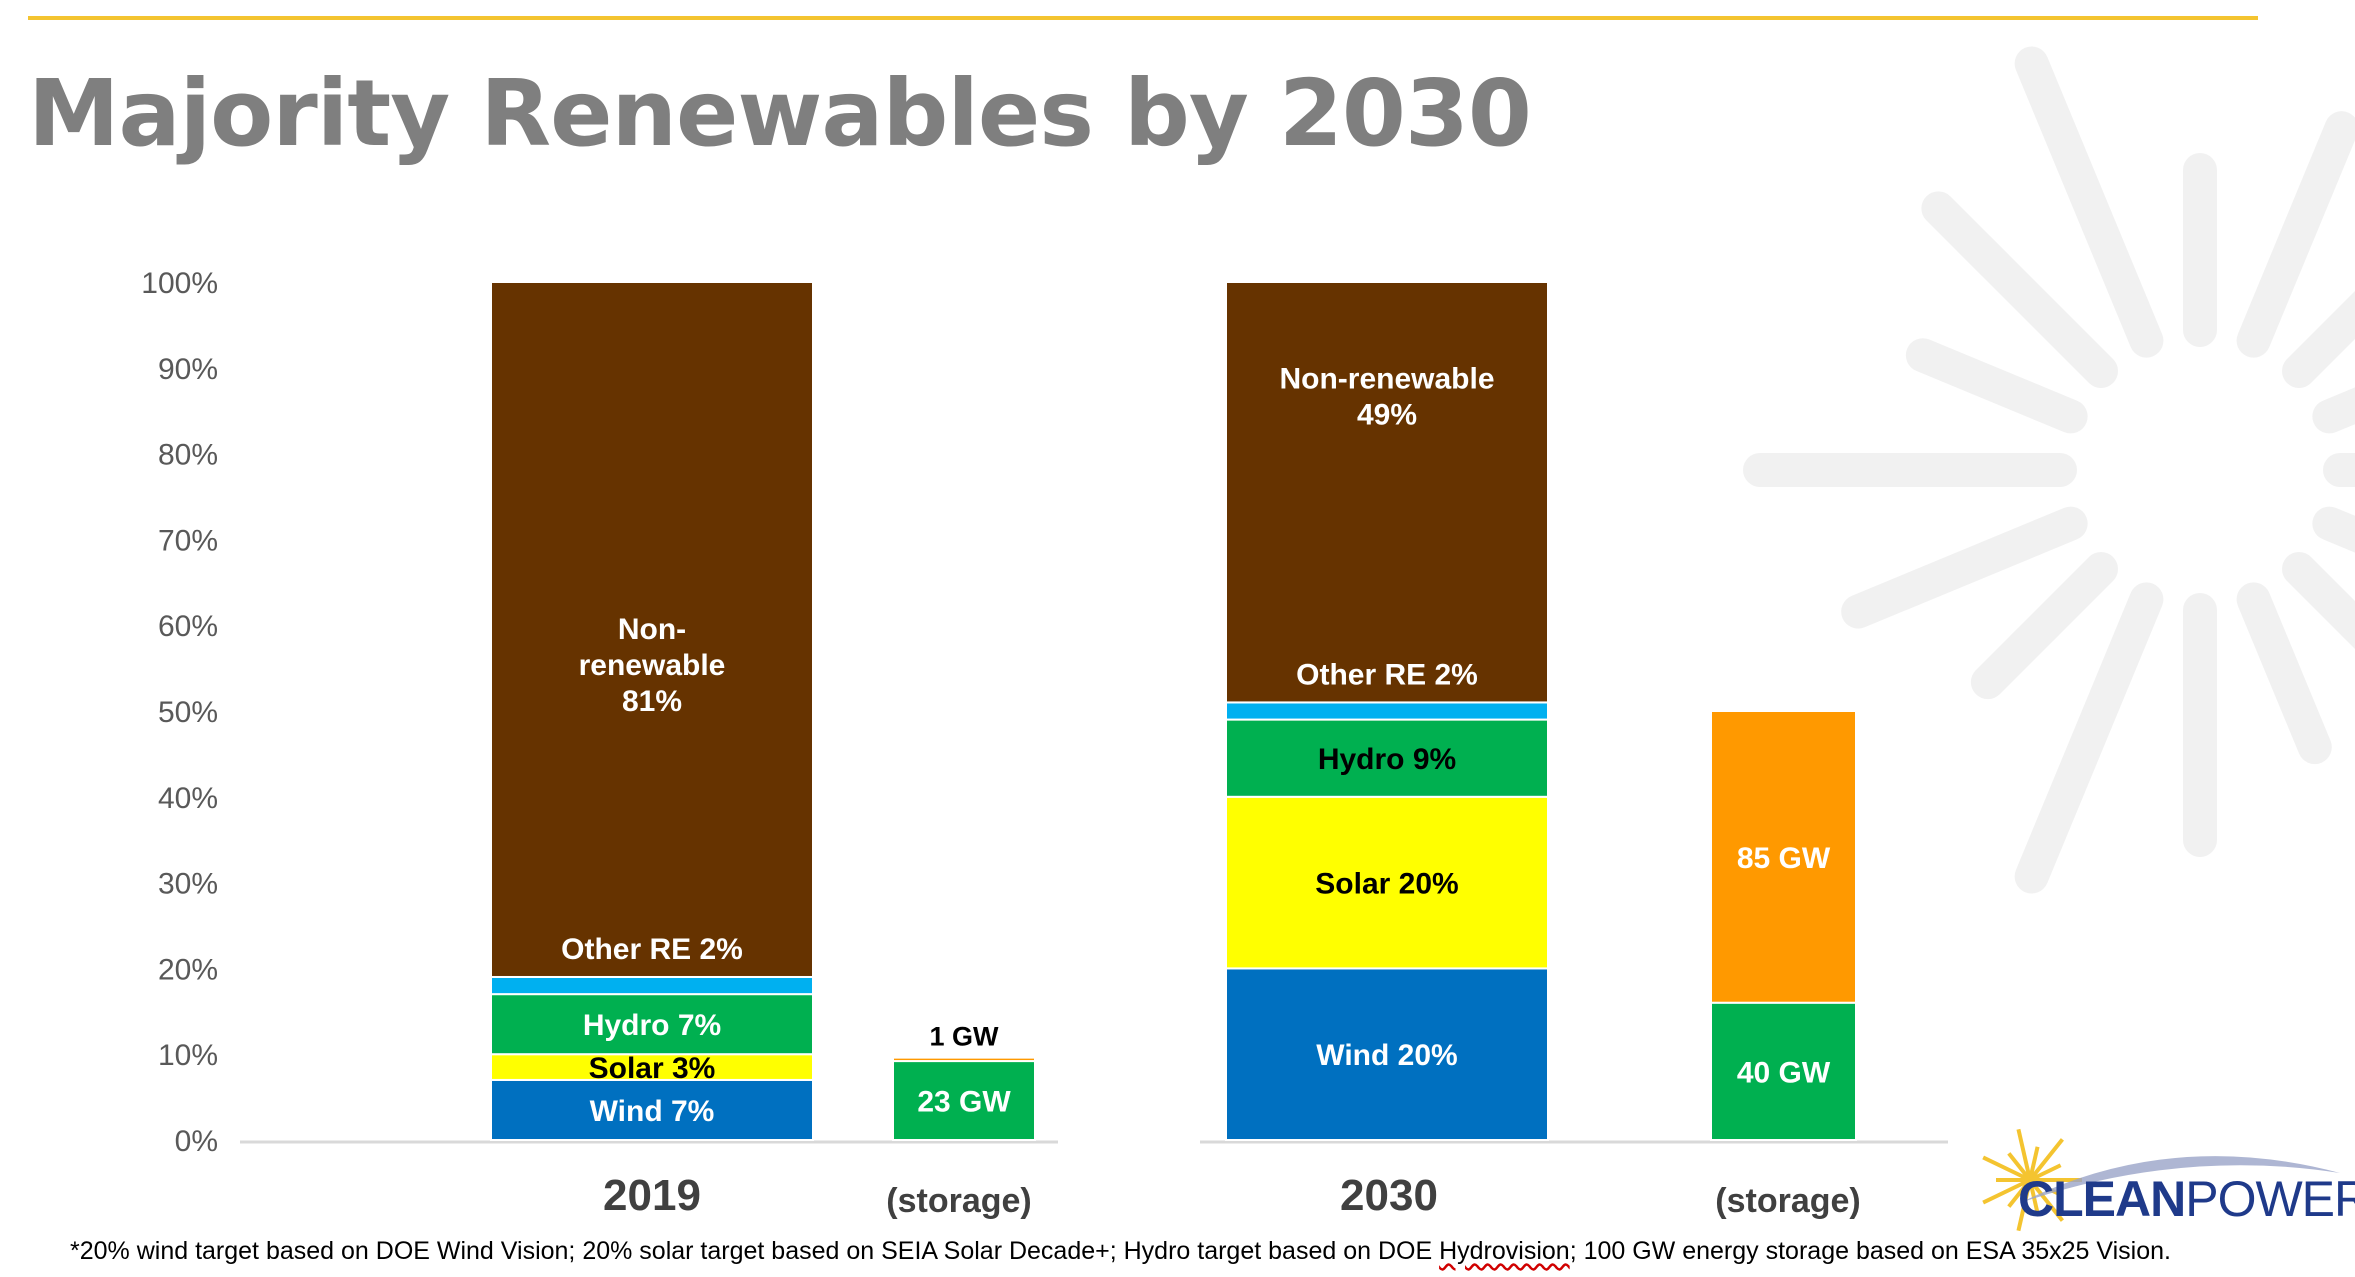 The width and height of the screenshot is (2355, 1277). I want to click on y-tick-label: 100%, so click(179, 283).